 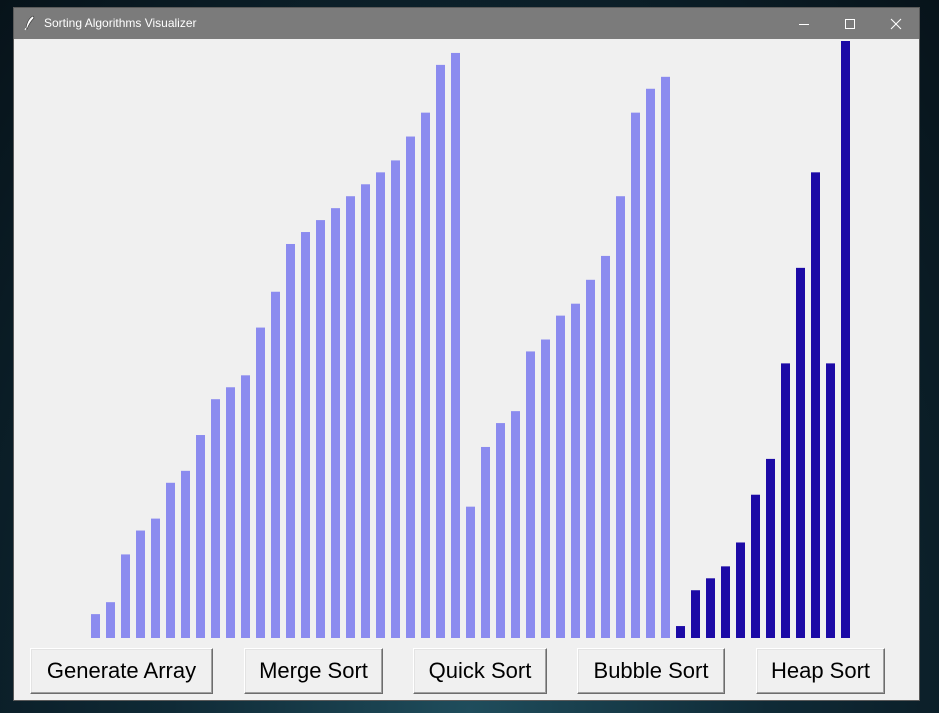 I want to click on generate-array-button: Generate Array, so click(x=121, y=671).